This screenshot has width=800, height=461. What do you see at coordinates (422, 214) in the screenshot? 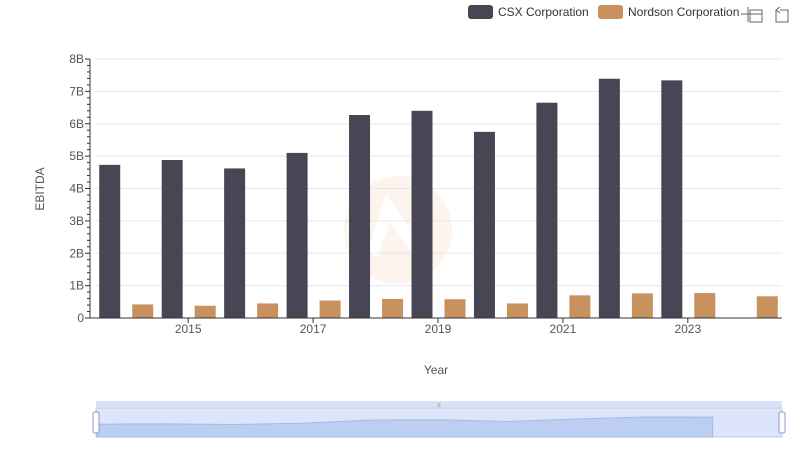
I see `bar-csx-2019` at bounding box center [422, 214].